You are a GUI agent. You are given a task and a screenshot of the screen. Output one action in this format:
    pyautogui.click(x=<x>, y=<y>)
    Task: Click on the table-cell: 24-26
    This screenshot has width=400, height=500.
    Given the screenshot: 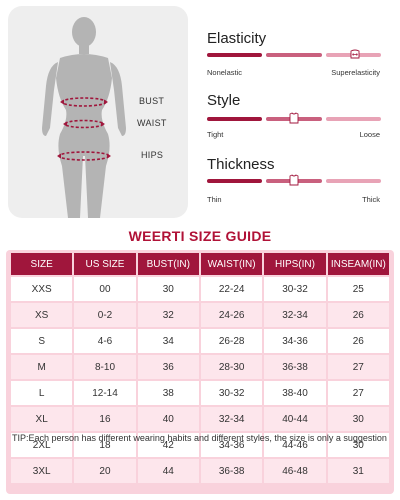 What is the action you would take?
    pyautogui.click(x=231, y=316)
    